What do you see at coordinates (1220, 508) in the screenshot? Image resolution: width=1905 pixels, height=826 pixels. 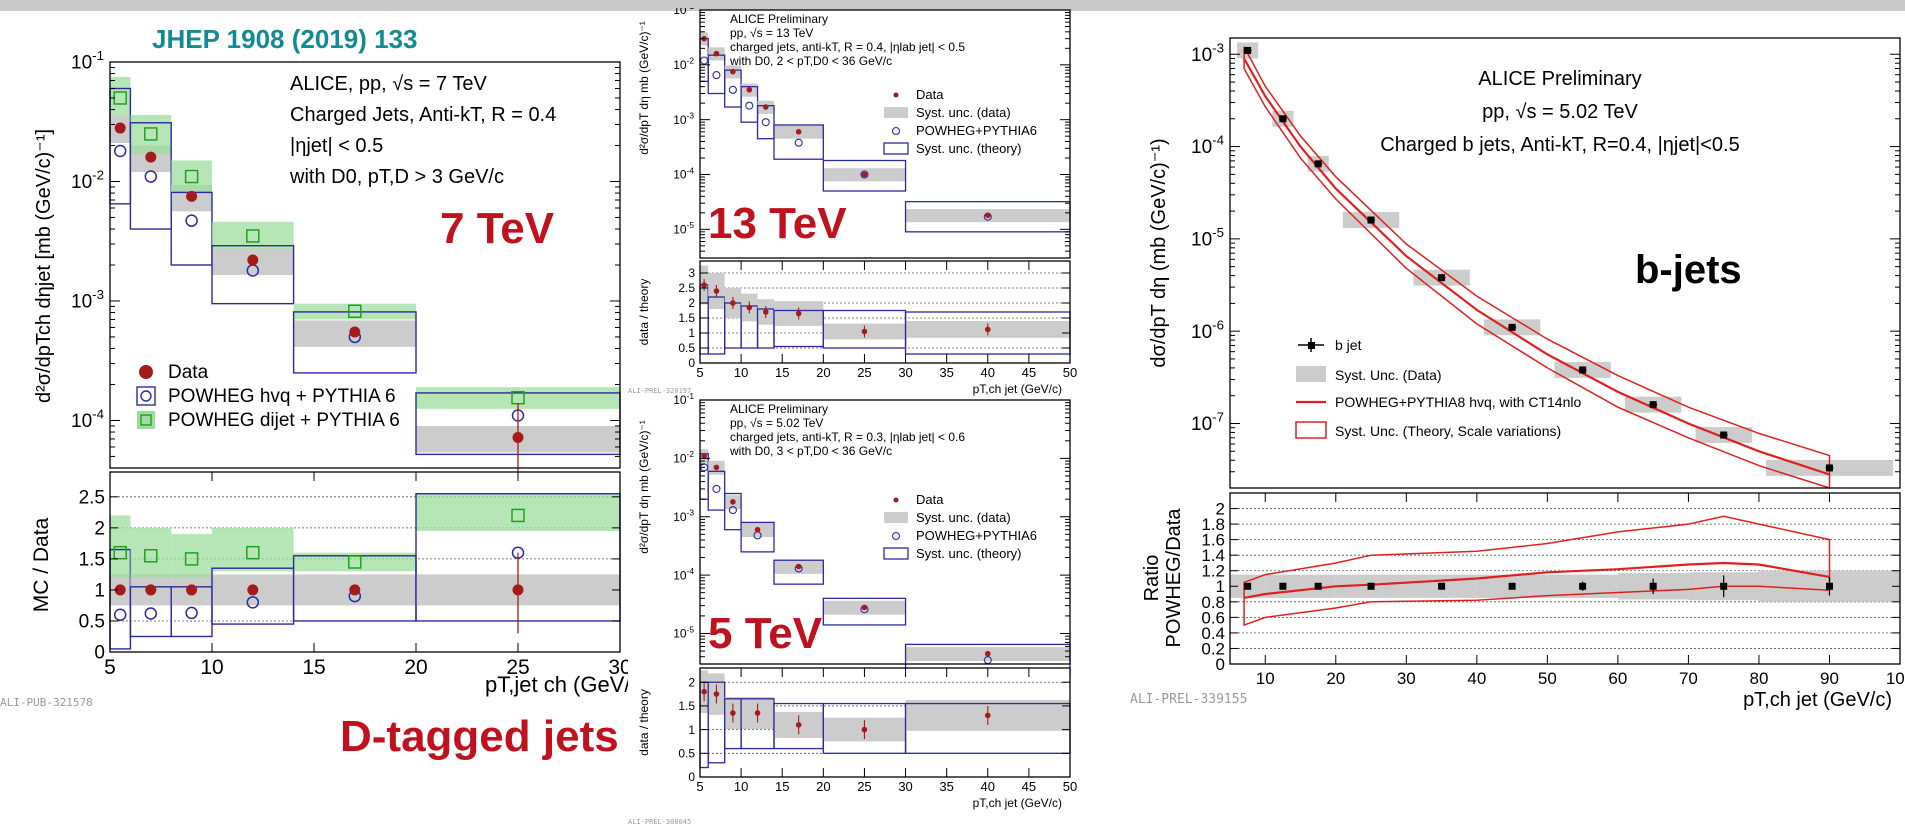 I see `ratio-y-tick-label: 2` at bounding box center [1220, 508].